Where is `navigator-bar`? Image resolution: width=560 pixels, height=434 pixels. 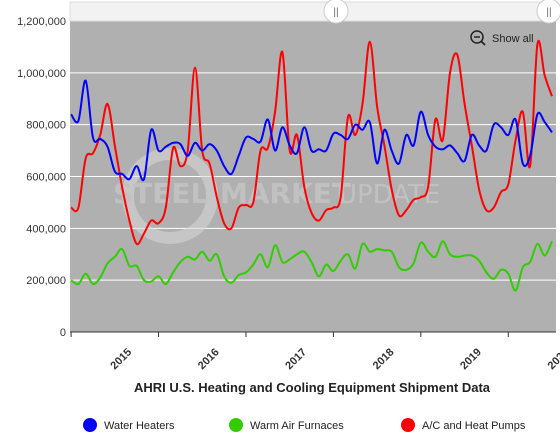 navigator-bar is located at coordinates (313, 11).